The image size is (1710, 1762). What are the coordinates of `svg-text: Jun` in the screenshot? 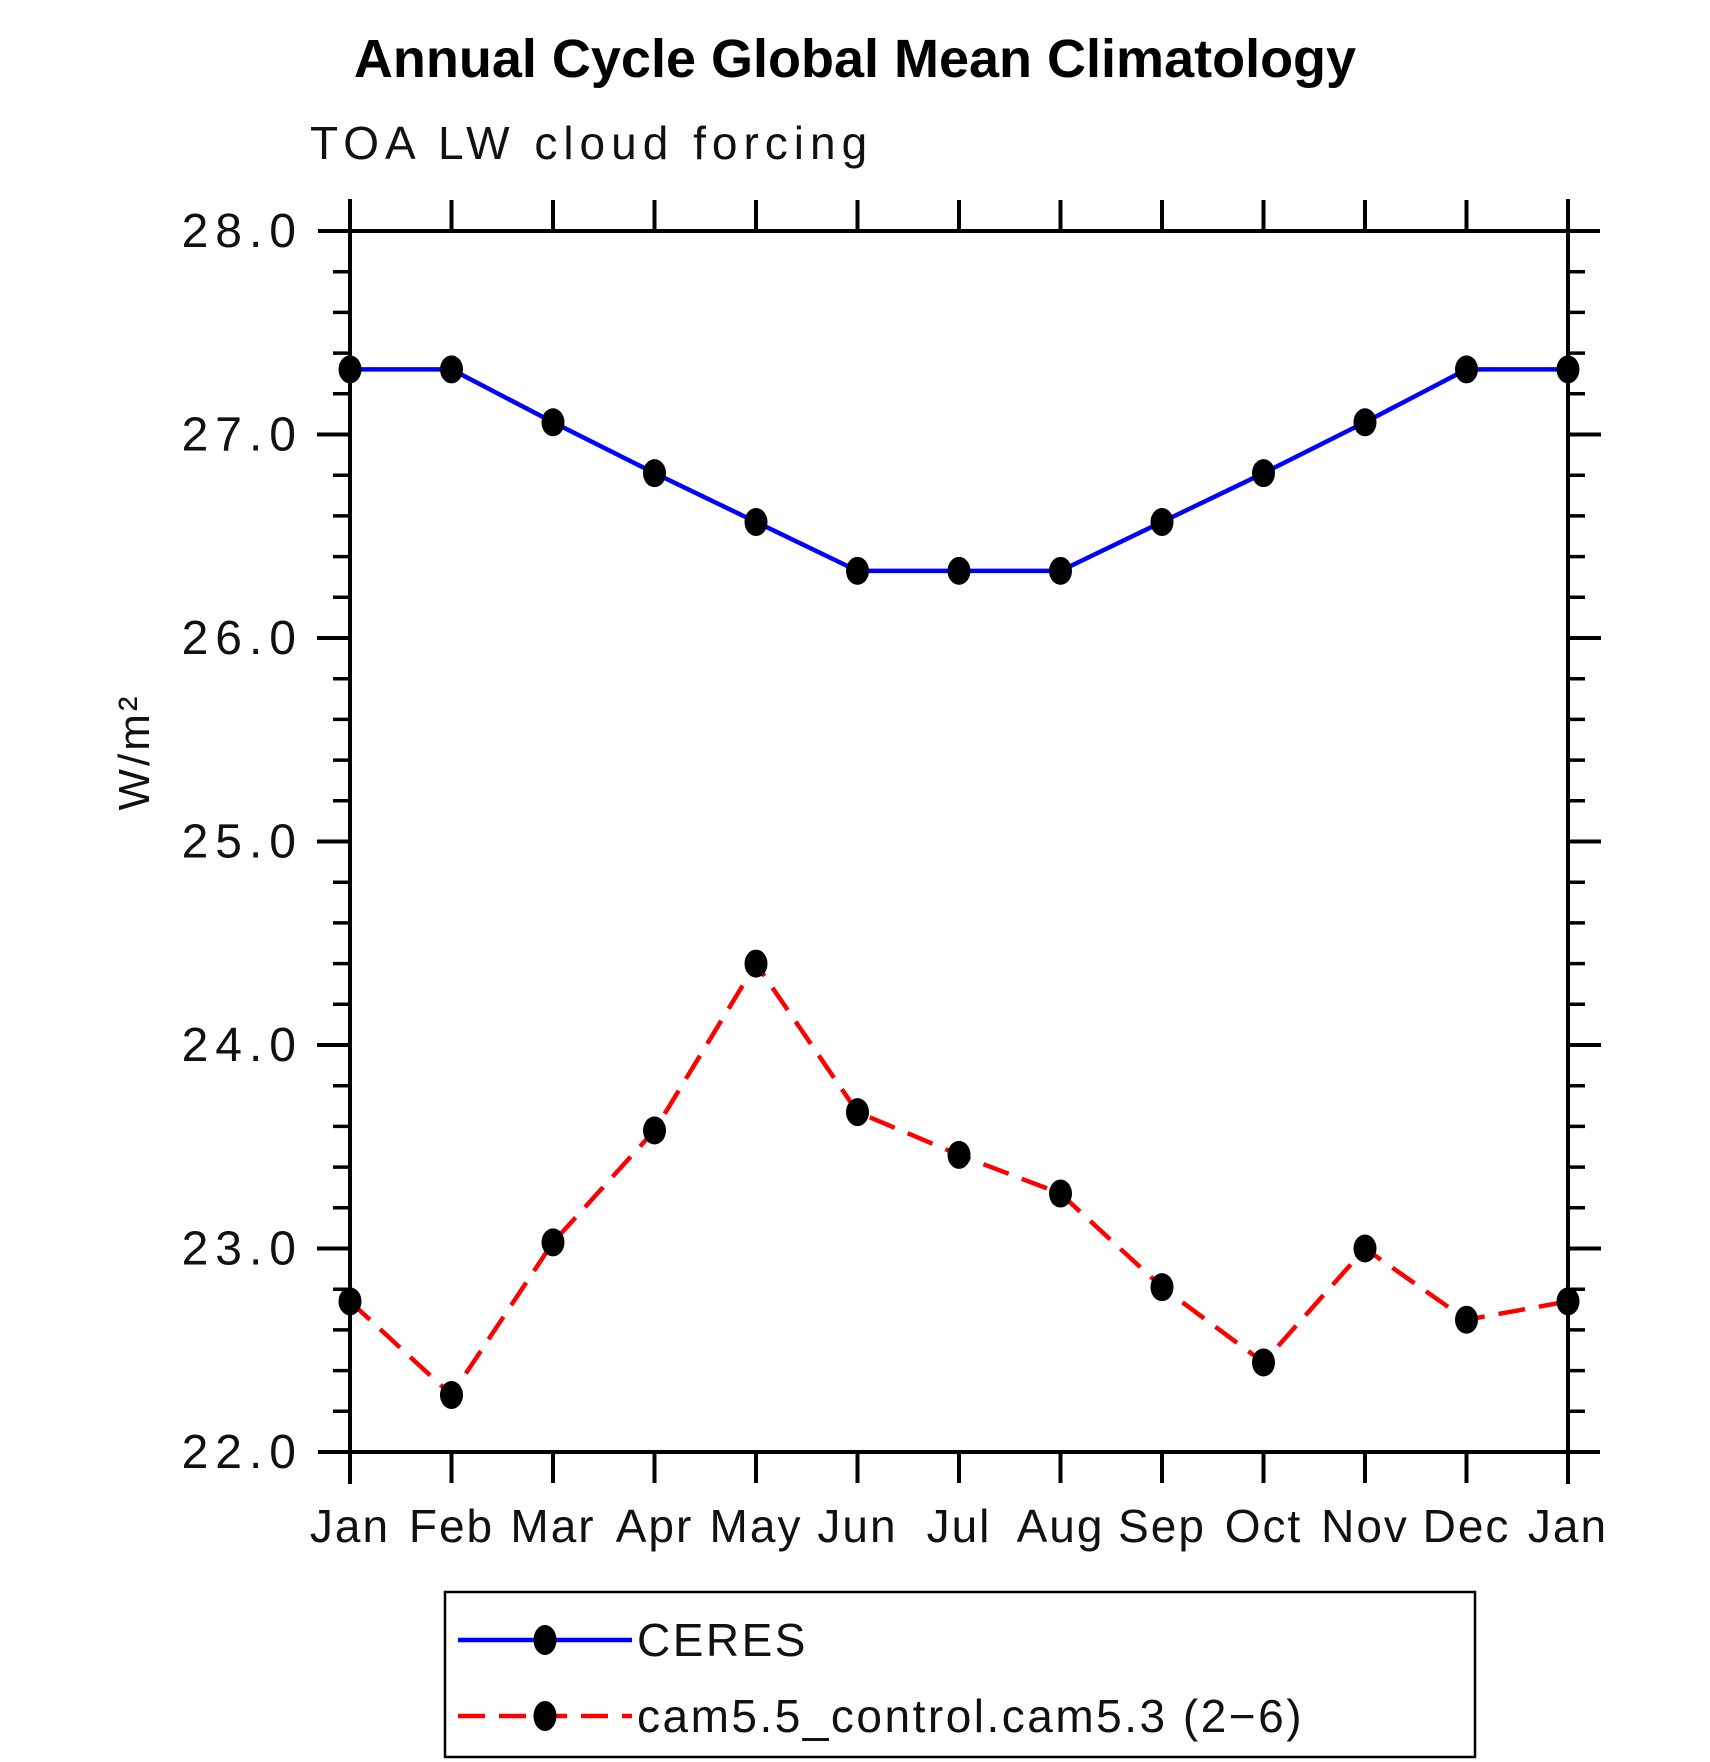 It's located at (857, 1526).